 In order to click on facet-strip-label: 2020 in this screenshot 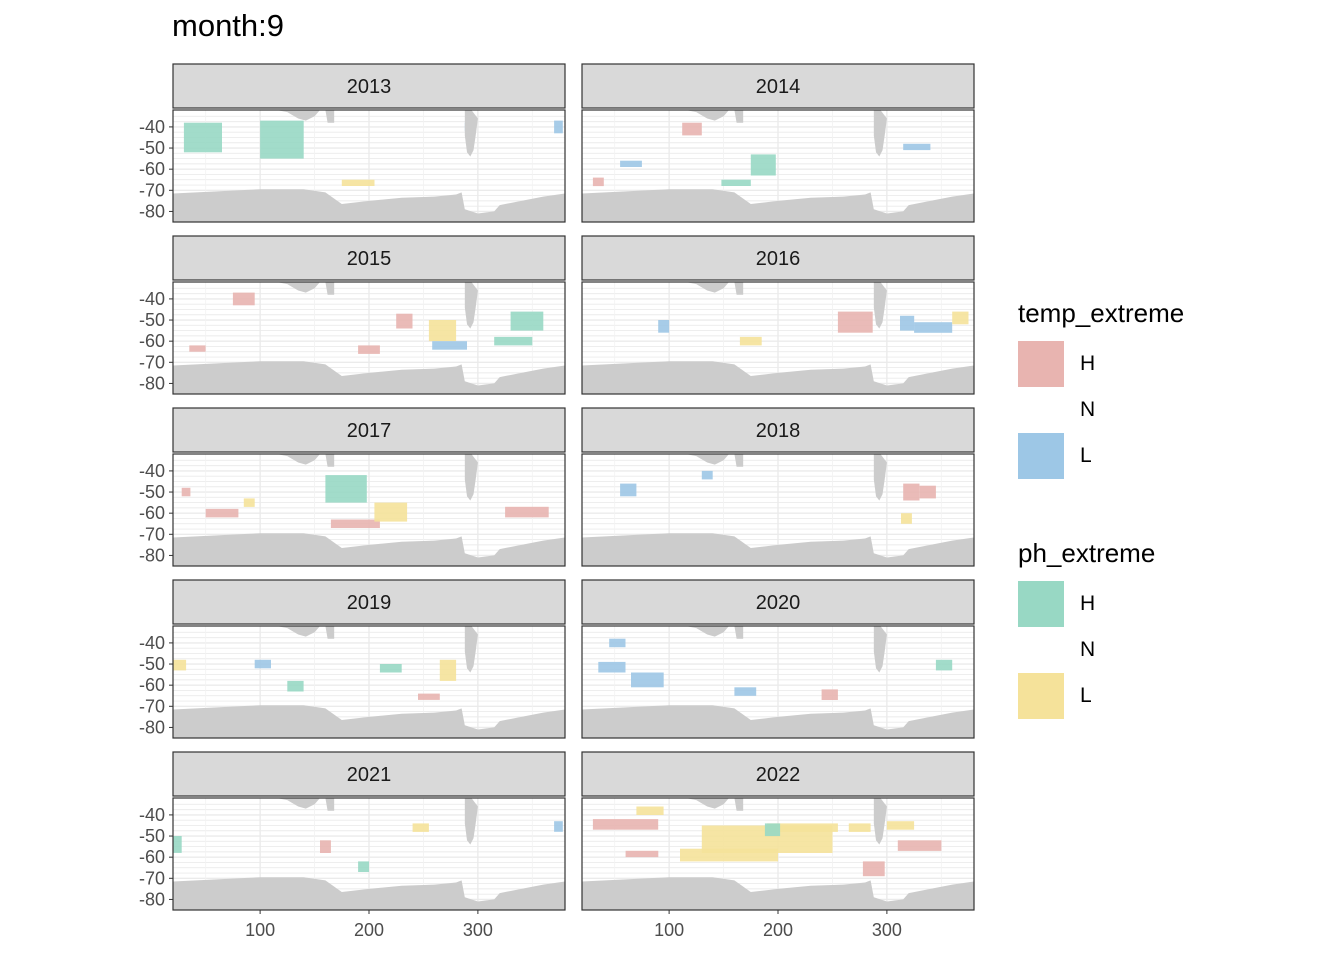, I will do `click(778, 603)`.